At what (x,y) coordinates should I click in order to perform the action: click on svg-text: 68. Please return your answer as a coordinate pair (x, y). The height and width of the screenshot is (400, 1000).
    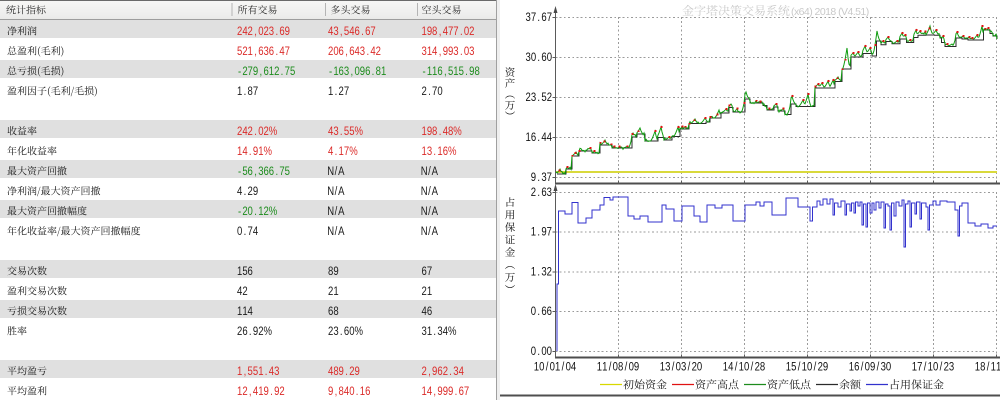
    Looking at the image, I should click on (333, 311).